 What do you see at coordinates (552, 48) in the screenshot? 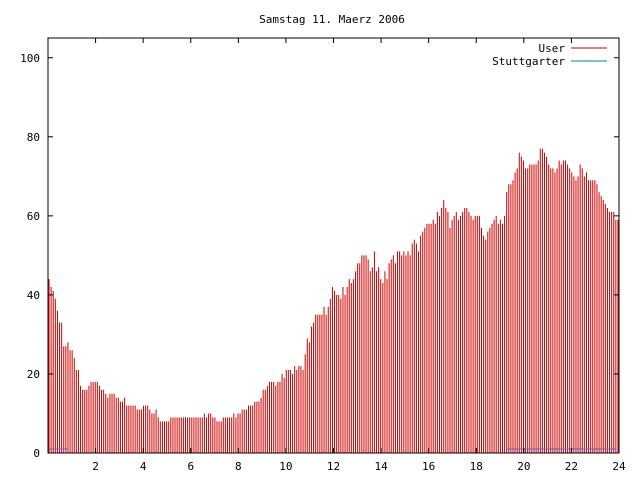
I see `legend-label-user: User` at bounding box center [552, 48].